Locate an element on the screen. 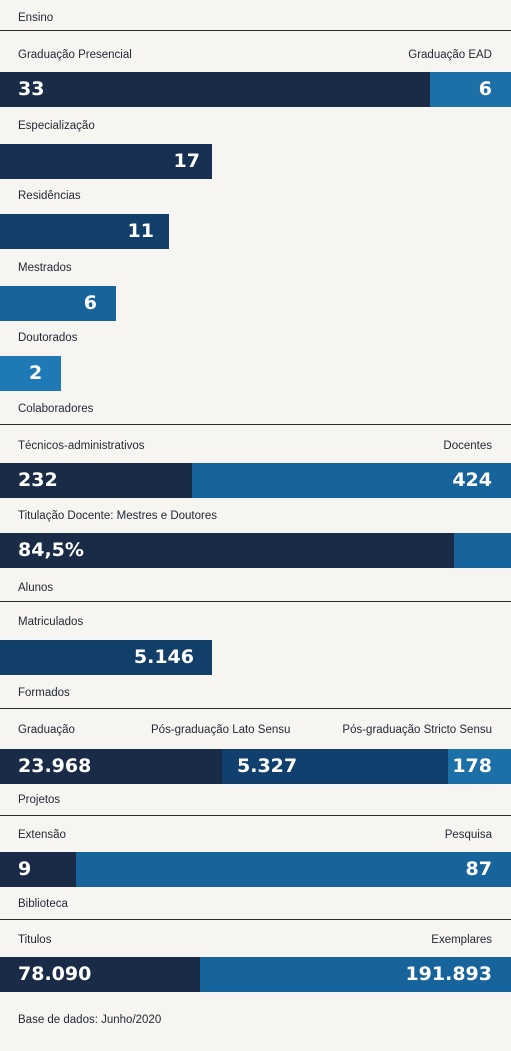 This screenshot has width=511, height=1051. bar-graduacao-presencial is located at coordinates (215, 89).